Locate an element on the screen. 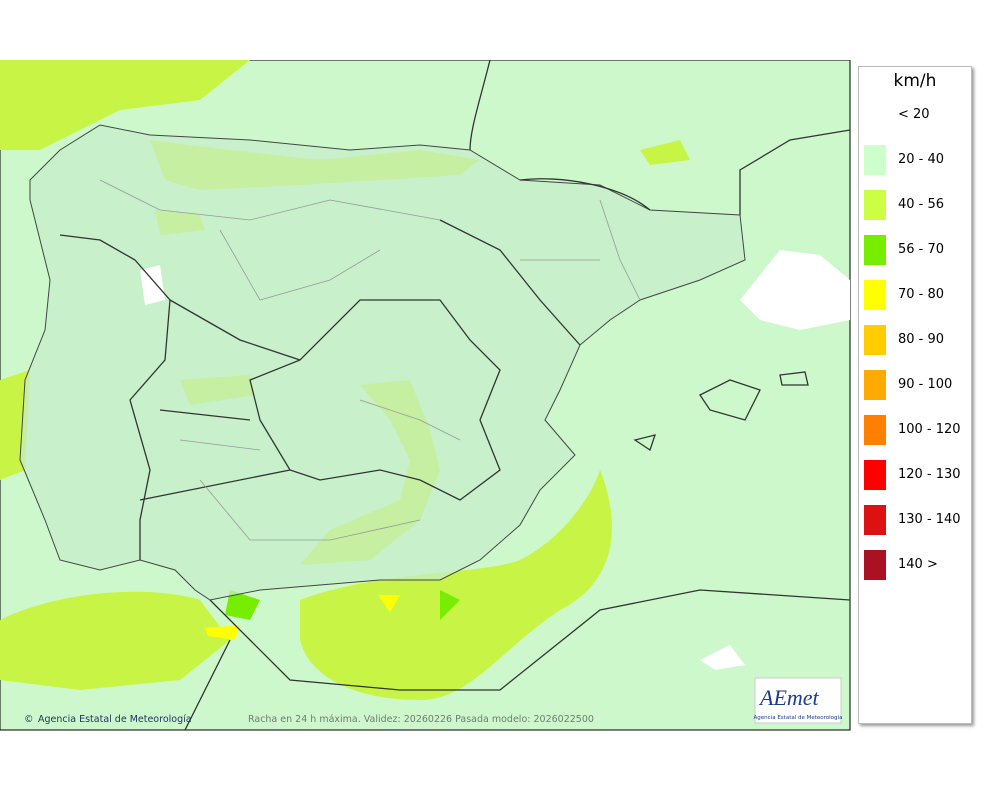 This screenshot has width=1000, height=790. legend-label: 130 - 140 is located at coordinates (929, 519).